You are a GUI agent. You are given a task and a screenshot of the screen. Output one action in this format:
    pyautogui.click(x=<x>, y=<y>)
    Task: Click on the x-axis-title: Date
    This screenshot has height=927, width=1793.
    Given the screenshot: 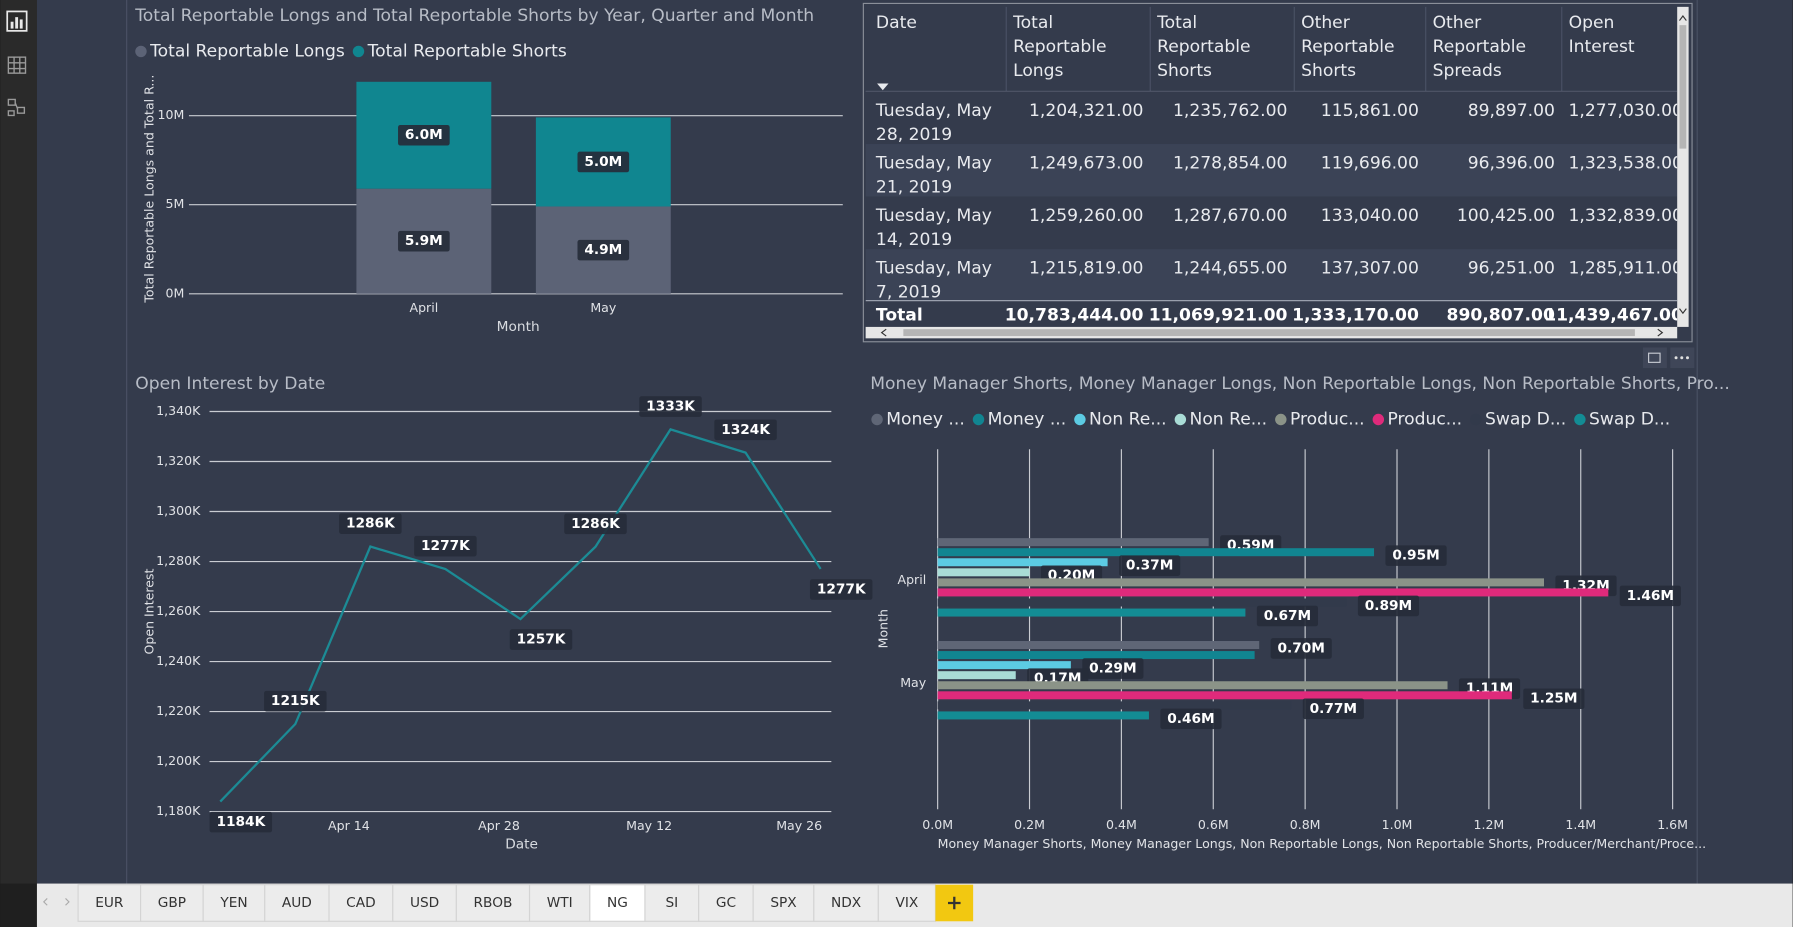 What is the action you would take?
    pyautogui.click(x=521, y=845)
    